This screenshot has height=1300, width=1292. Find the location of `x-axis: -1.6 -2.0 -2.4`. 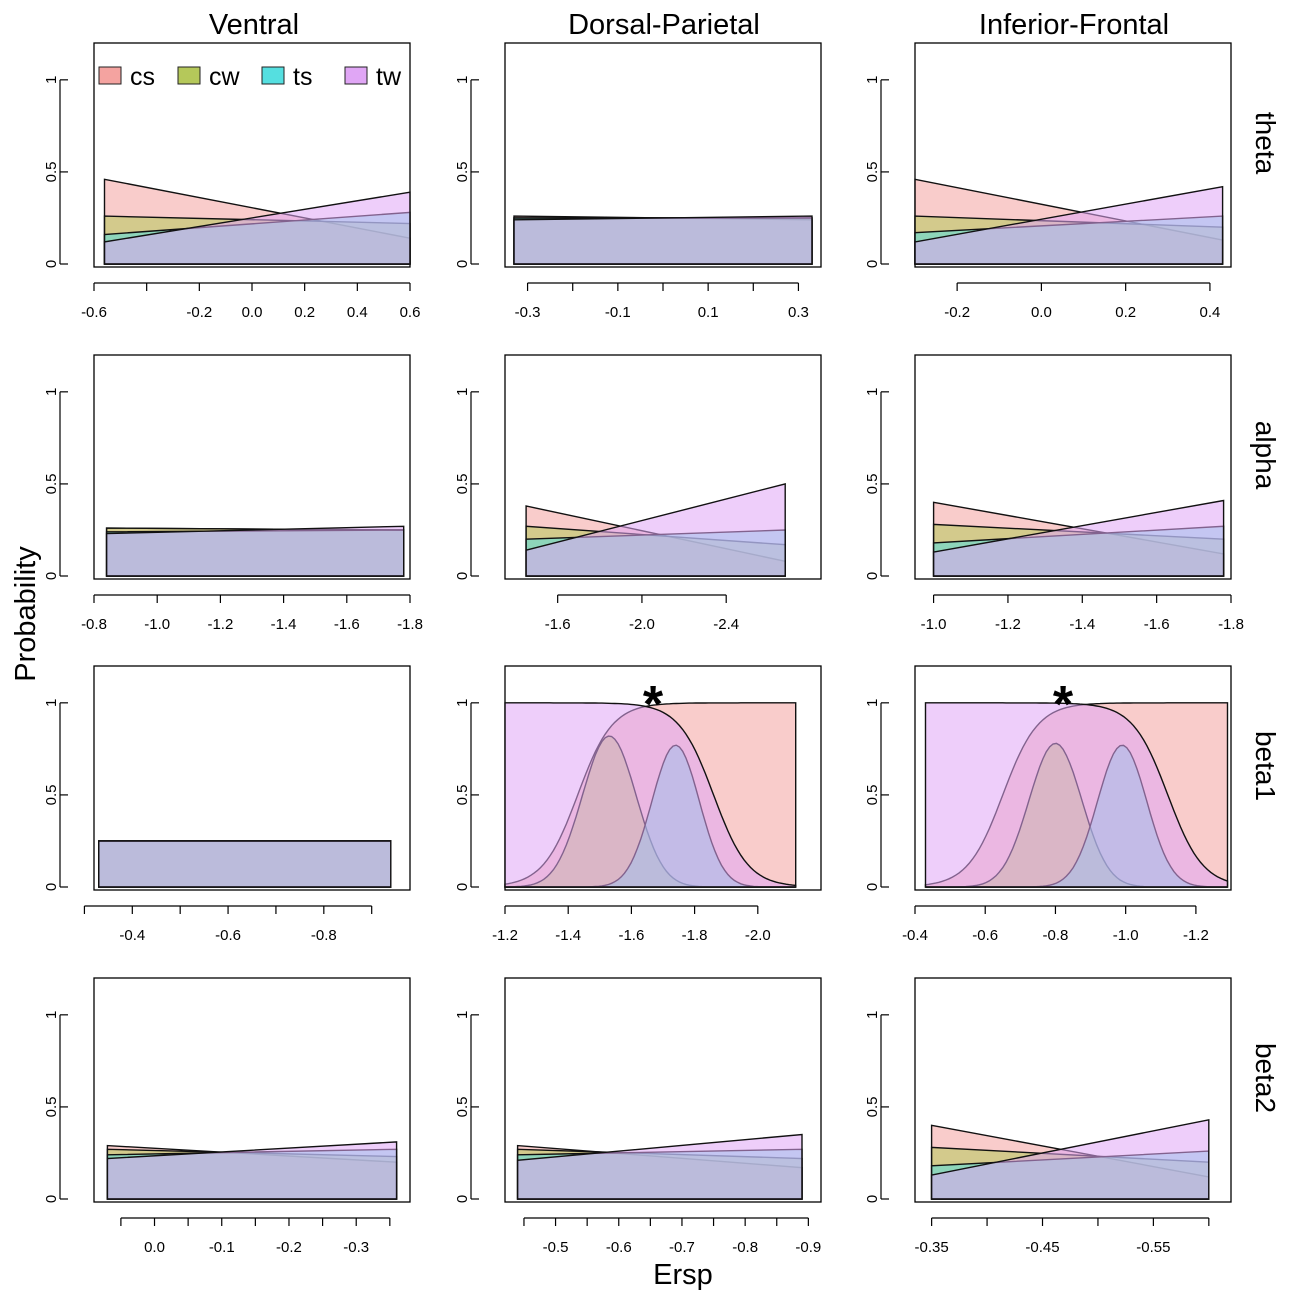

x-axis: -1.6 -2.0 -2.4 is located at coordinates (642, 613).